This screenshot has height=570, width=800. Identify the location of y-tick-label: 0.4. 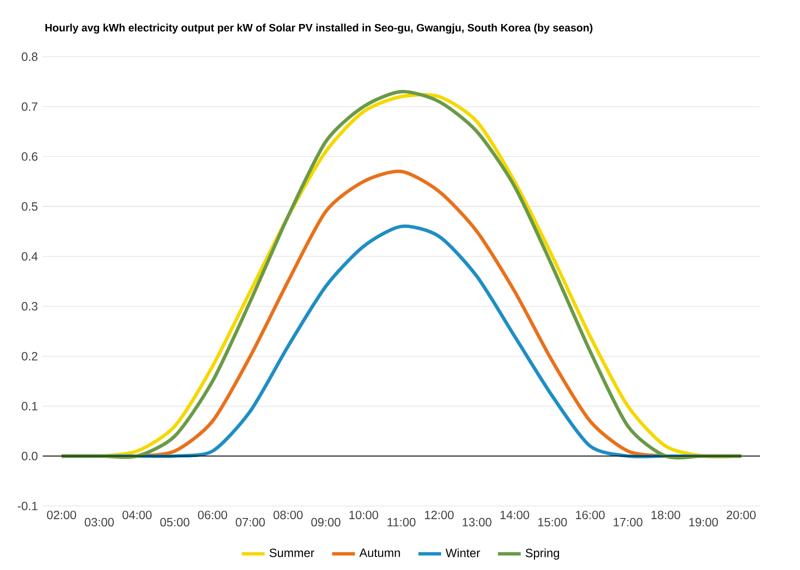
(30, 256).